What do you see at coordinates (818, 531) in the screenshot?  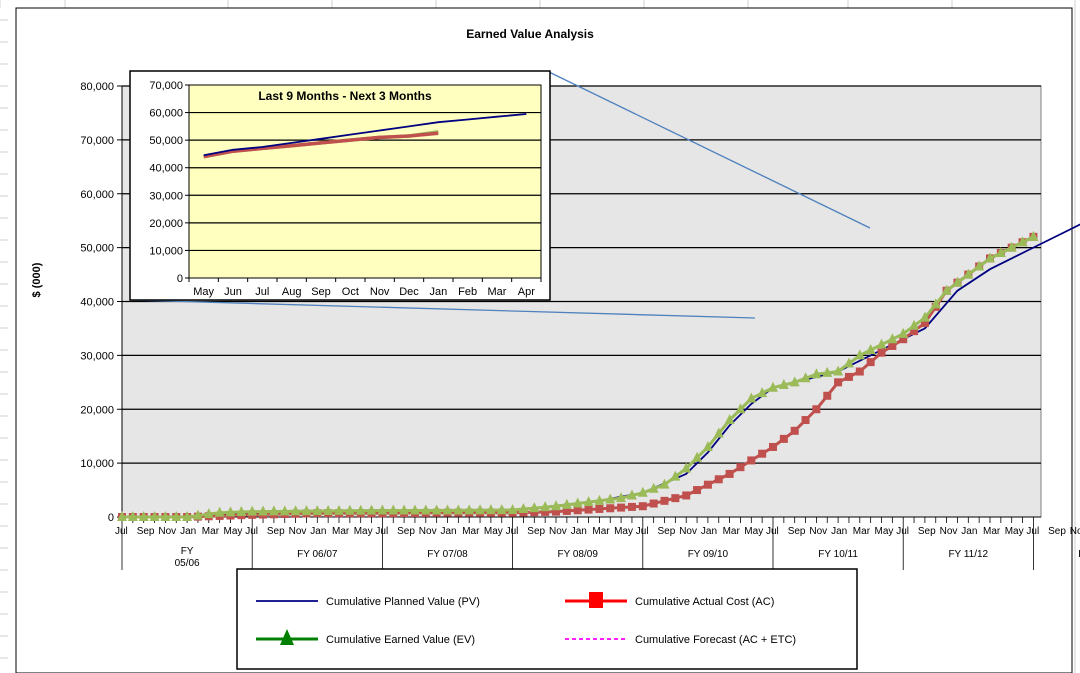 I see `month-label-64: Nov` at bounding box center [818, 531].